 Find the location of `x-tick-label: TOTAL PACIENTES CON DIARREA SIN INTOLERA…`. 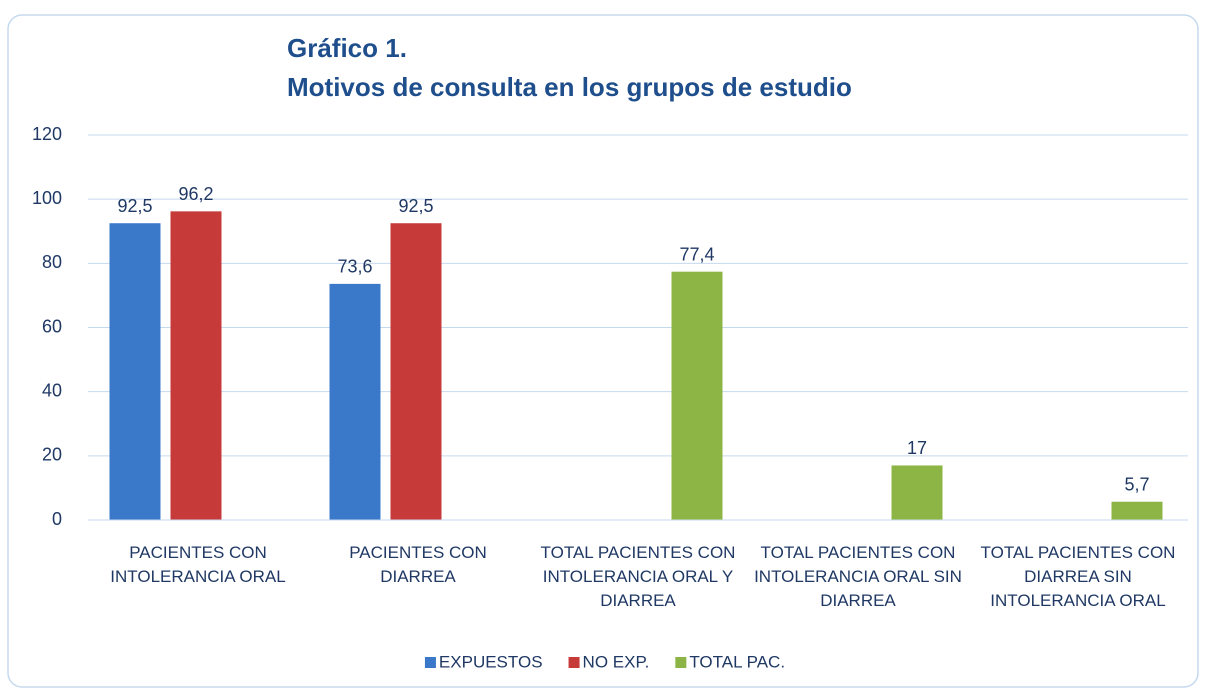

x-tick-label: TOTAL PACIENTES CON DIARREA SIN INTOLERA… is located at coordinates (1078, 576).